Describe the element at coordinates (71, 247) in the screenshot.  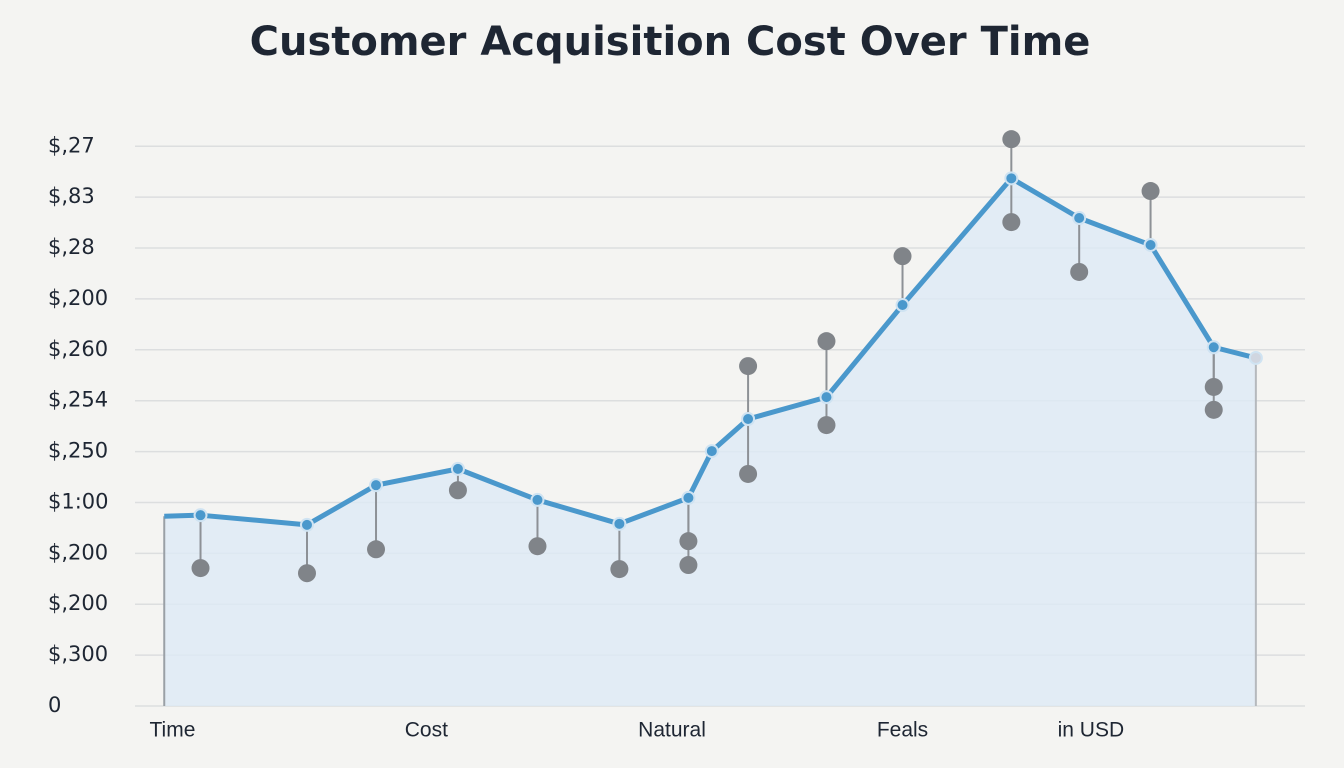
I see `y-tick-label: $,28` at that location.